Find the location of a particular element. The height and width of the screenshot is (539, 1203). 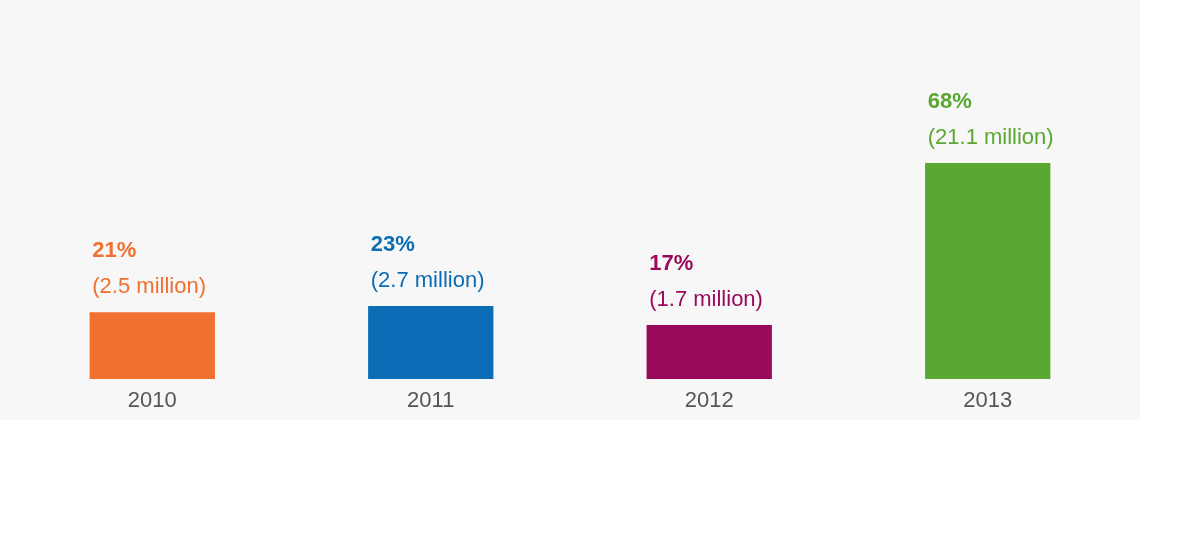

annotation: (2.5 million) is located at coordinates (149, 286).